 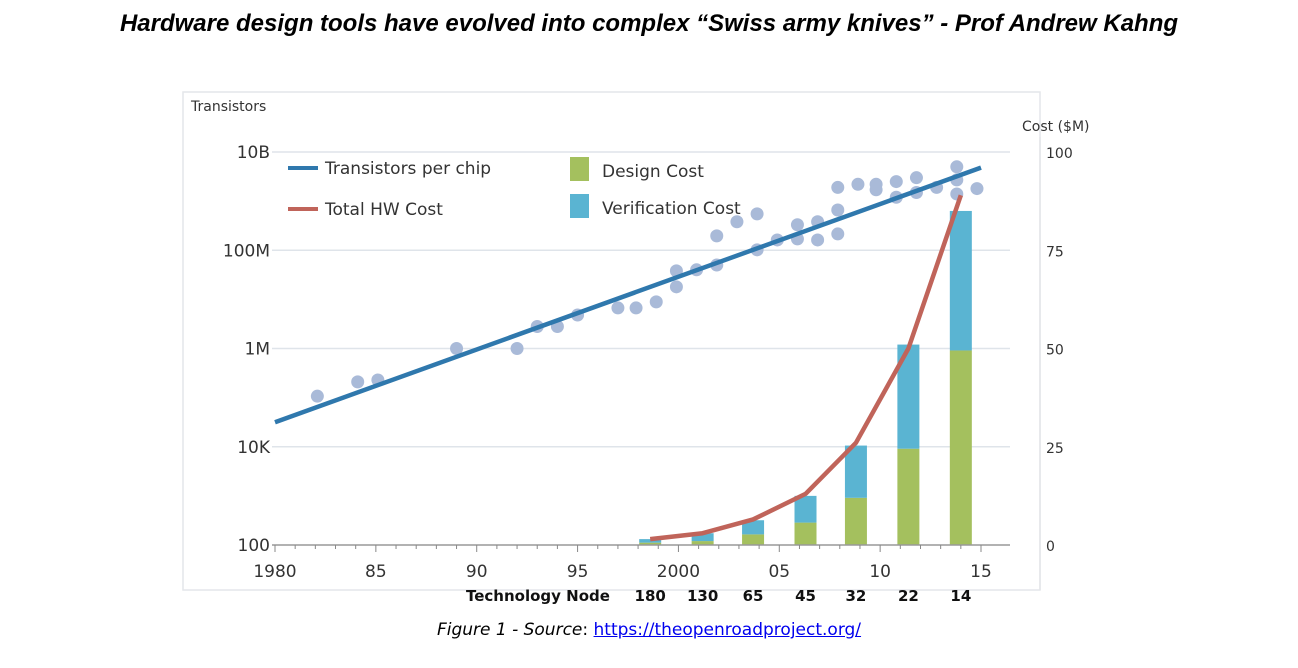 I want to click on right-tick-label: 25, so click(x=1055, y=449).